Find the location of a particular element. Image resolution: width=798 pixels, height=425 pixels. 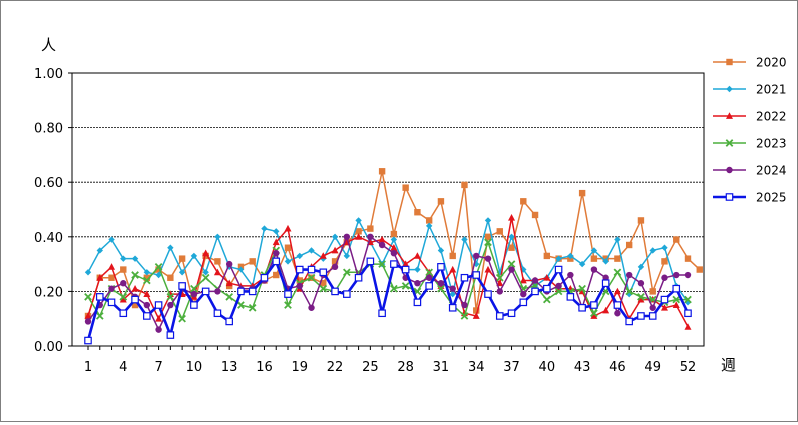

y-tick-label: 0.40 is located at coordinates (48, 238).